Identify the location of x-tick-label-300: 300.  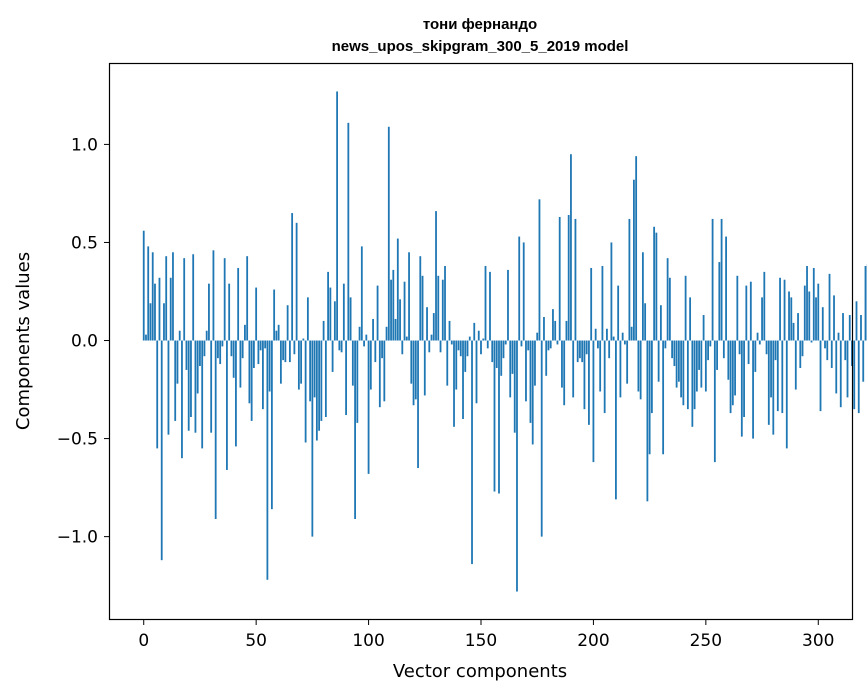
(818, 641).